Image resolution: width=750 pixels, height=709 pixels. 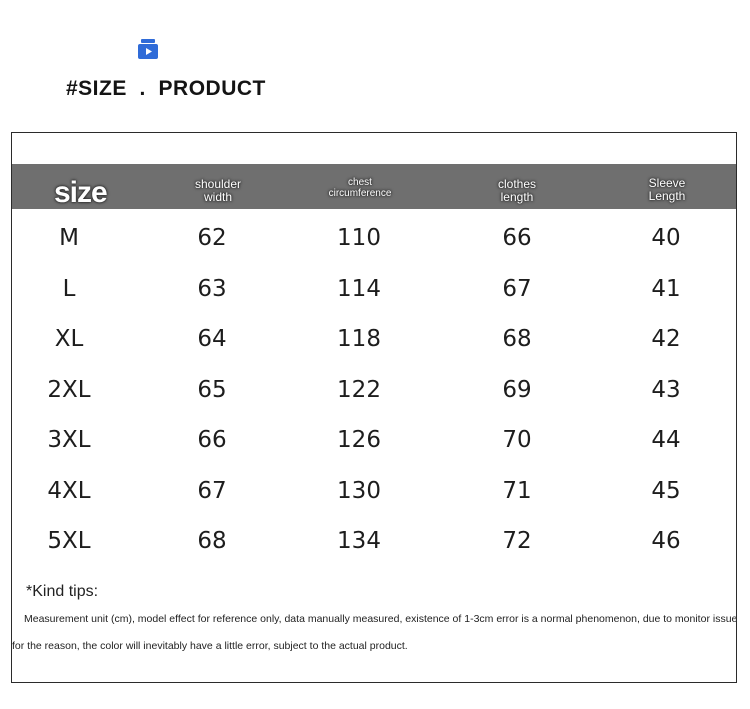 What do you see at coordinates (62, 591) in the screenshot?
I see `tips-title: *Kind tips:` at bounding box center [62, 591].